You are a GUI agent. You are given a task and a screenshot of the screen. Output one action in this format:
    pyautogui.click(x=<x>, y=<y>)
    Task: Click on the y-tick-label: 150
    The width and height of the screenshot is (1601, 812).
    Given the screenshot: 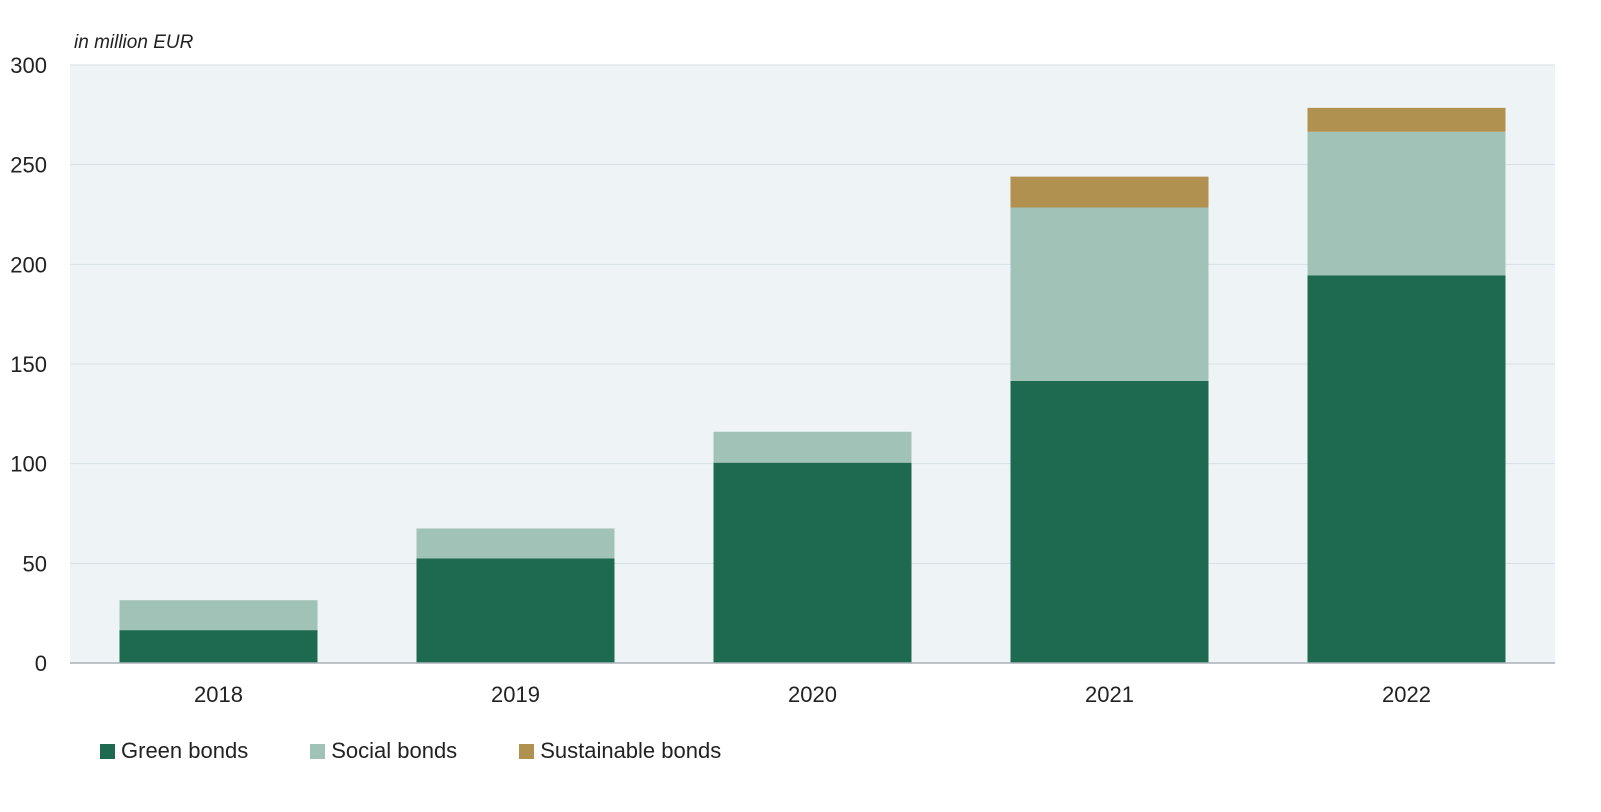 What is the action you would take?
    pyautogui.click(x=28, y=364)
    